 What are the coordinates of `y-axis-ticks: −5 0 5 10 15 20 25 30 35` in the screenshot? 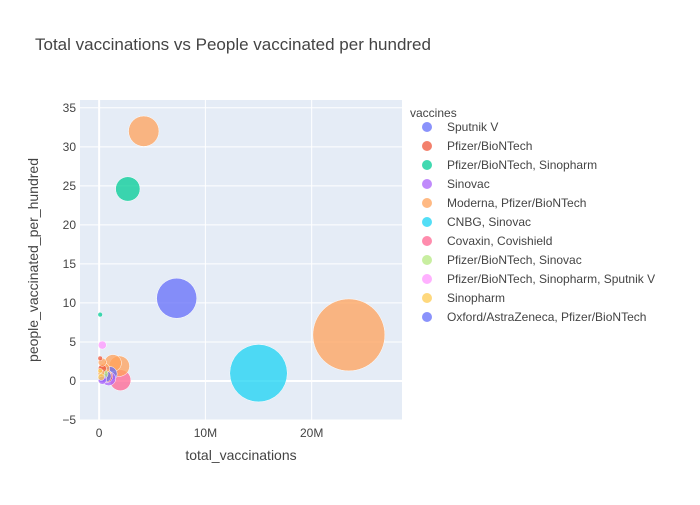 It's located at (69, 264).